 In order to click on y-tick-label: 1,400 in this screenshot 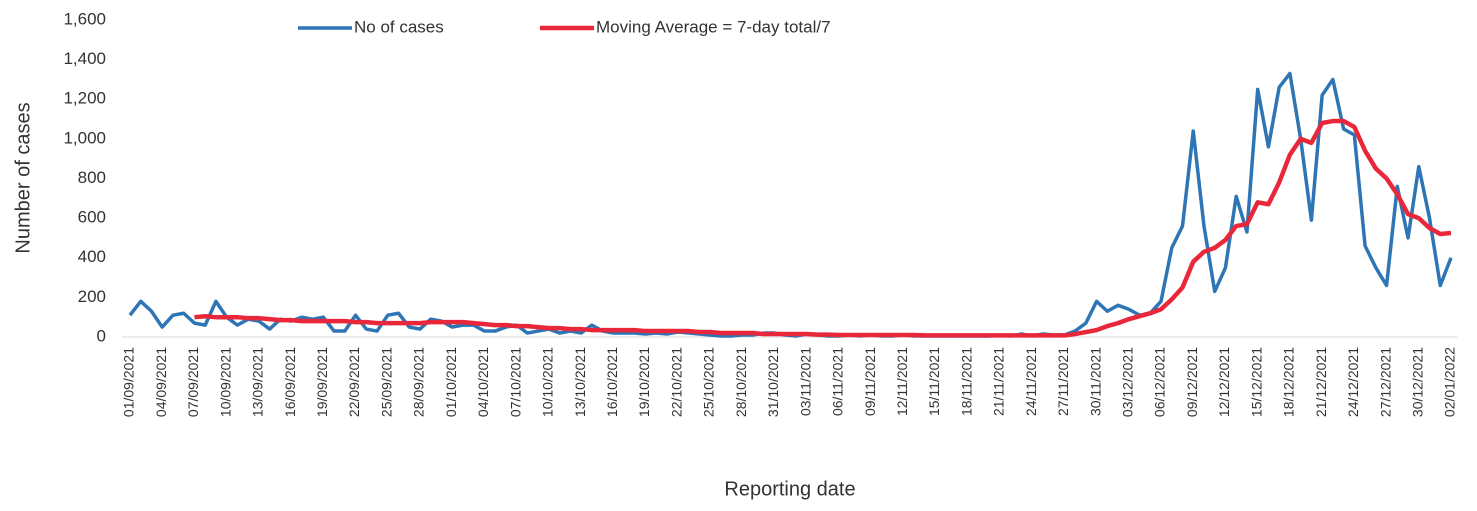, I will do `click(84, 58)`.